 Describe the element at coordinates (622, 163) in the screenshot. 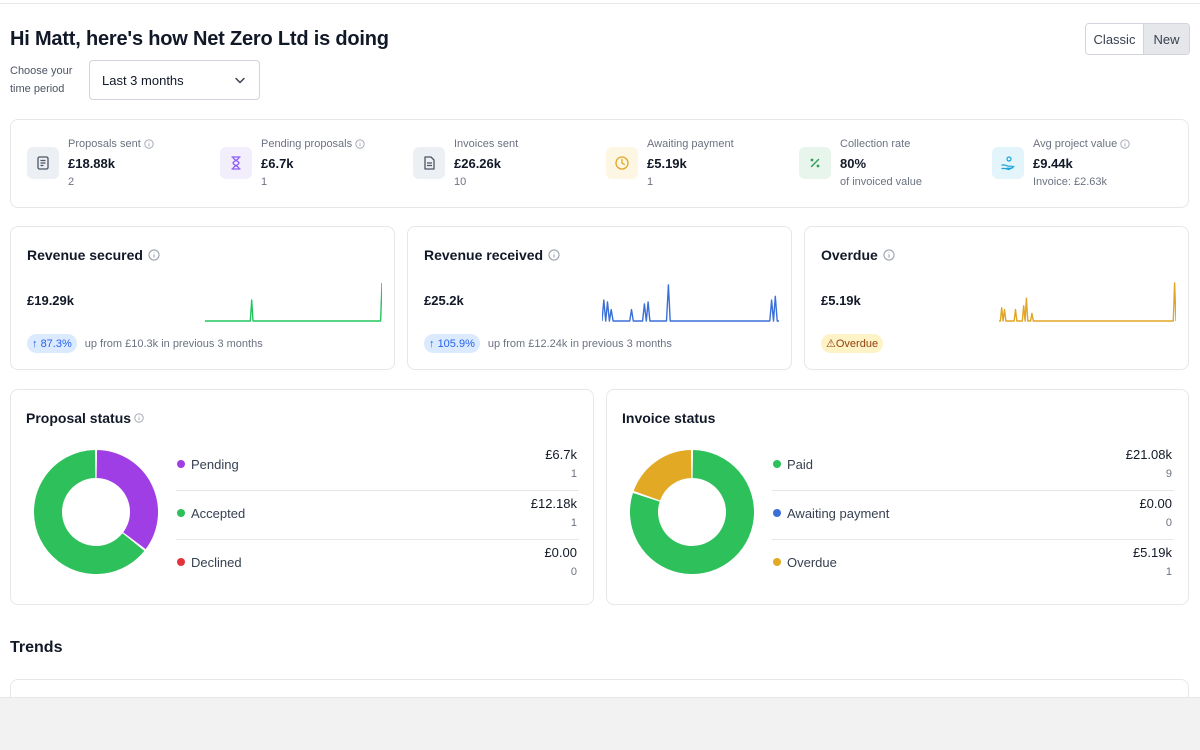

I see `clock-icon` at that location.